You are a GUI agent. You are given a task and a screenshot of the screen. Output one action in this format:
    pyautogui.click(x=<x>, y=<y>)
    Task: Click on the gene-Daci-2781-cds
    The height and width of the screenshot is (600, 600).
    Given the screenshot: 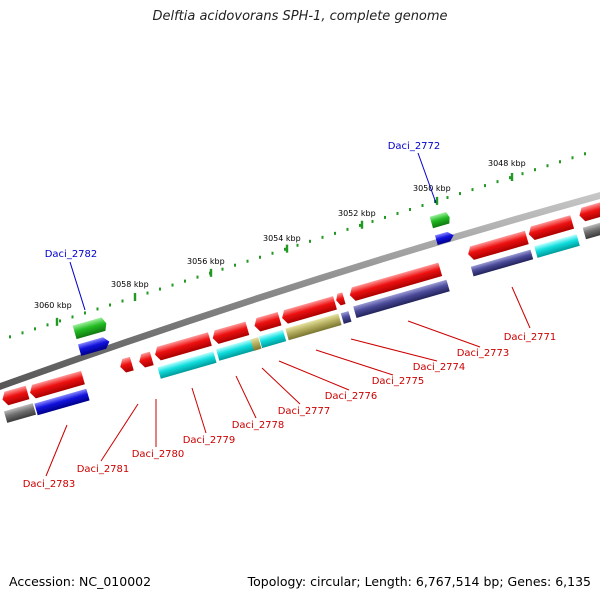 What is the action you would take?
    pyautogui.click(x=126, y=365)
    